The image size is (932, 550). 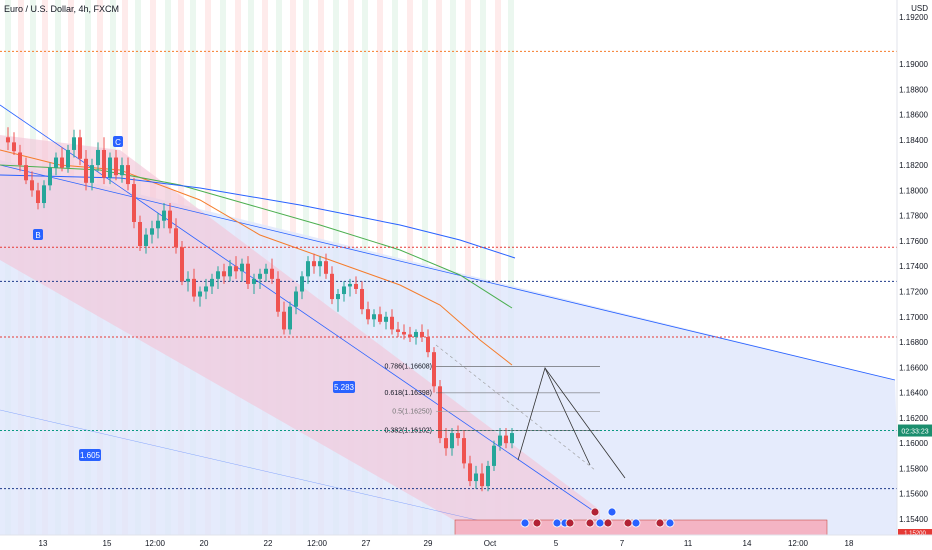 I want to click on bottom-price-badge, so click(x=915, y=533).